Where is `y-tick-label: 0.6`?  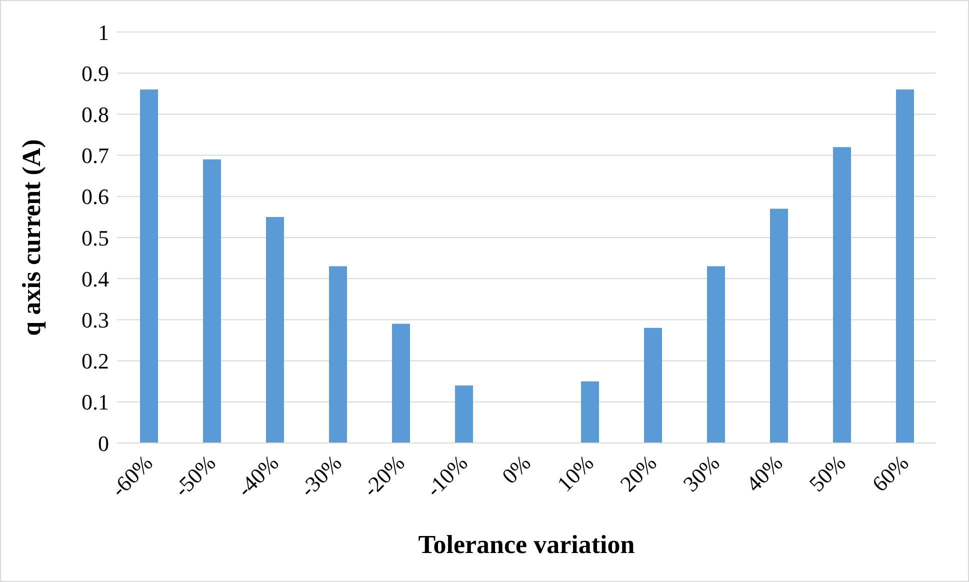
y-tick-label: 0.6 is located at coordinates (95, 197).